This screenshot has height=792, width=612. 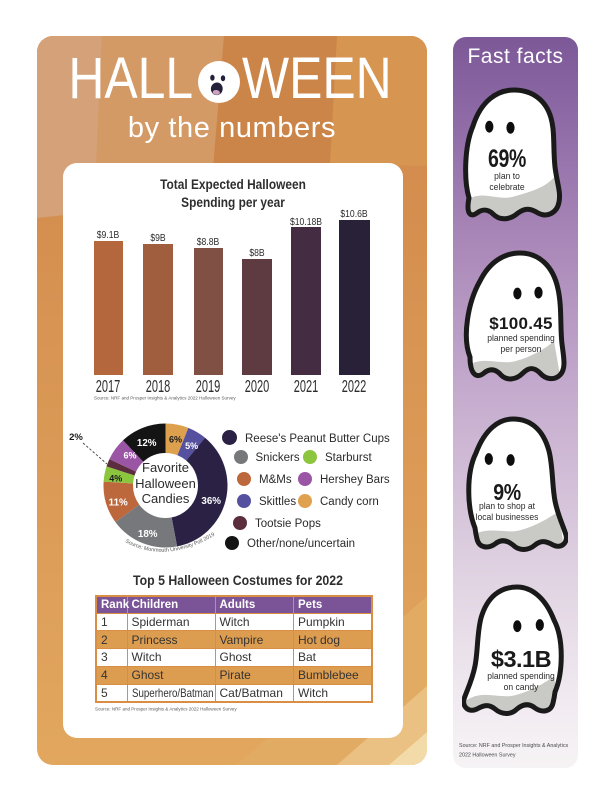 I want to click on svg-text: 36%, so click(x=211, y=501).